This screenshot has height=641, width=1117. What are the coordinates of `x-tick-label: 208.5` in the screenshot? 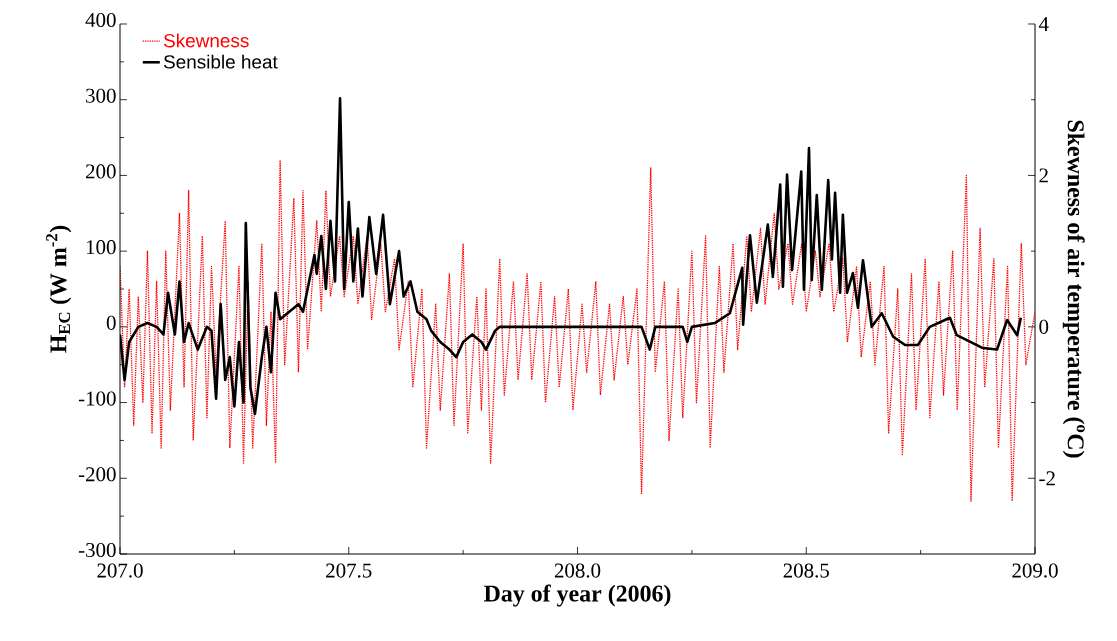 It's located at (806, 570).